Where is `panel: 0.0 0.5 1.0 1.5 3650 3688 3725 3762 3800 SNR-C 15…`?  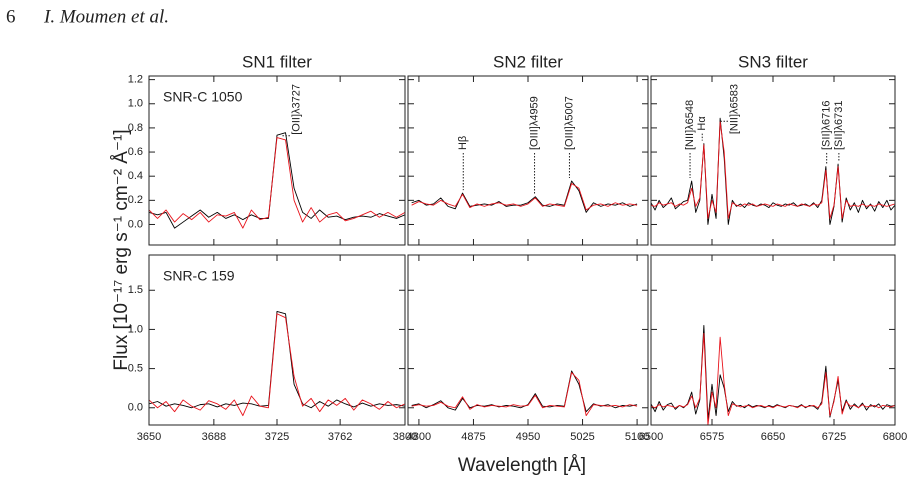 panel: 0.0 0.5 1.0 1.5 3650 3688 3725 3762 3800 SNR-C 15… is located at coordinates (272, 348).